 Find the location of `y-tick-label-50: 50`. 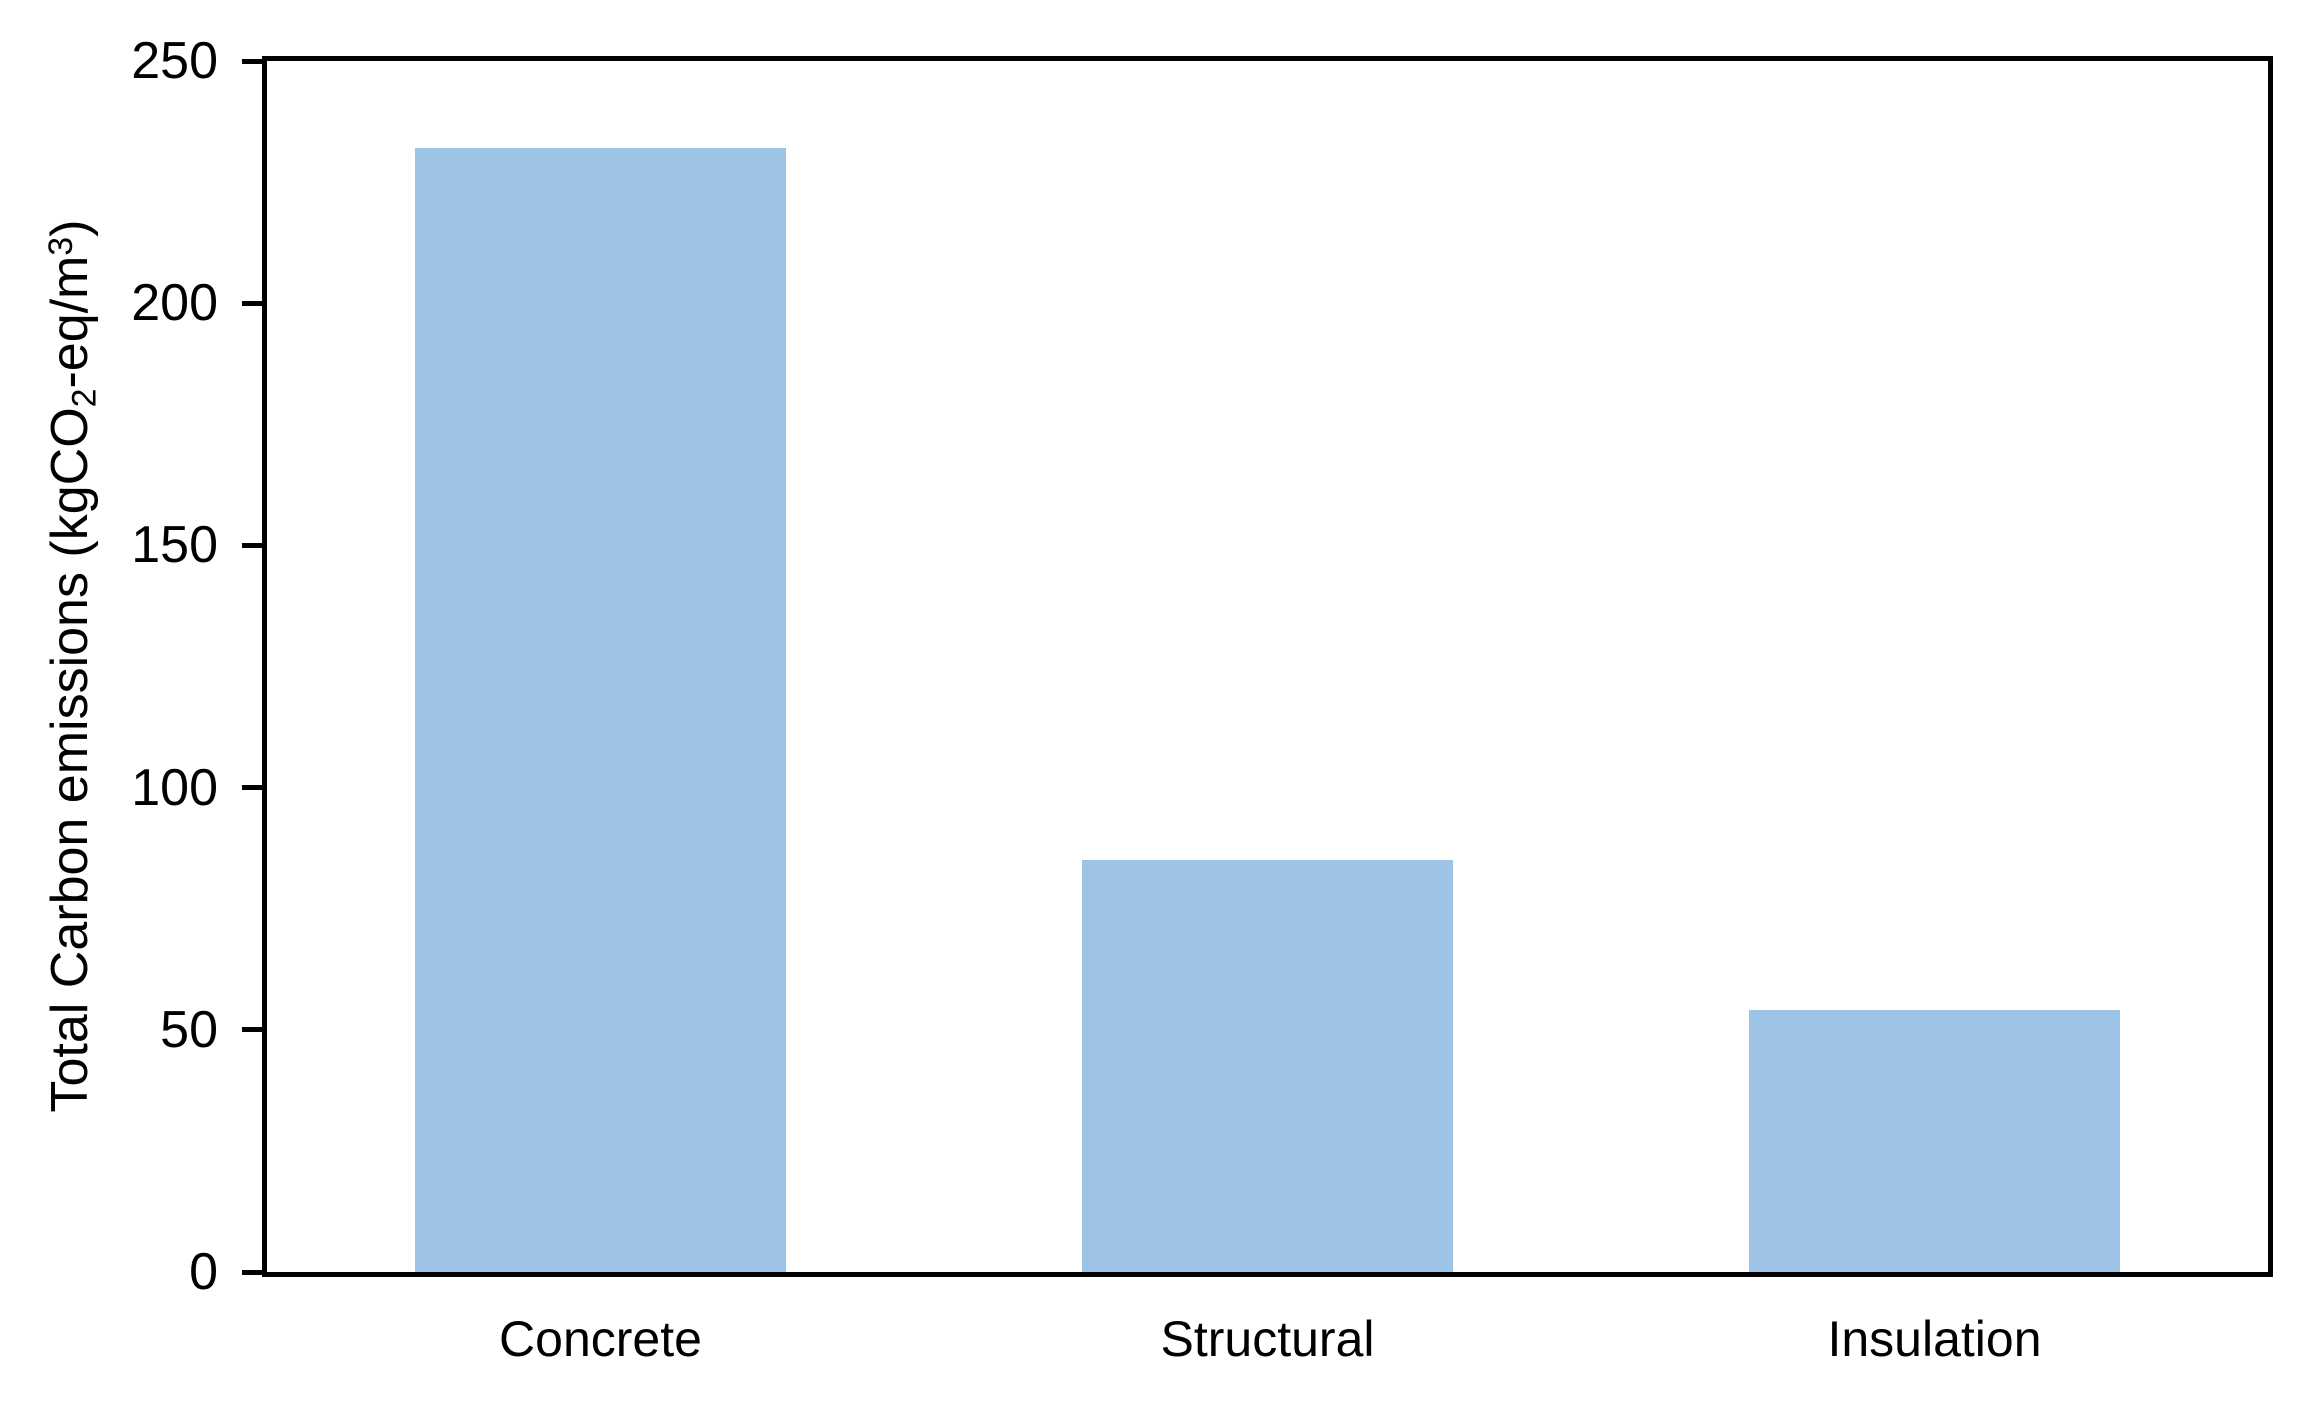

y-tick-label-50: 50 is located at coordinates (189, 1029).